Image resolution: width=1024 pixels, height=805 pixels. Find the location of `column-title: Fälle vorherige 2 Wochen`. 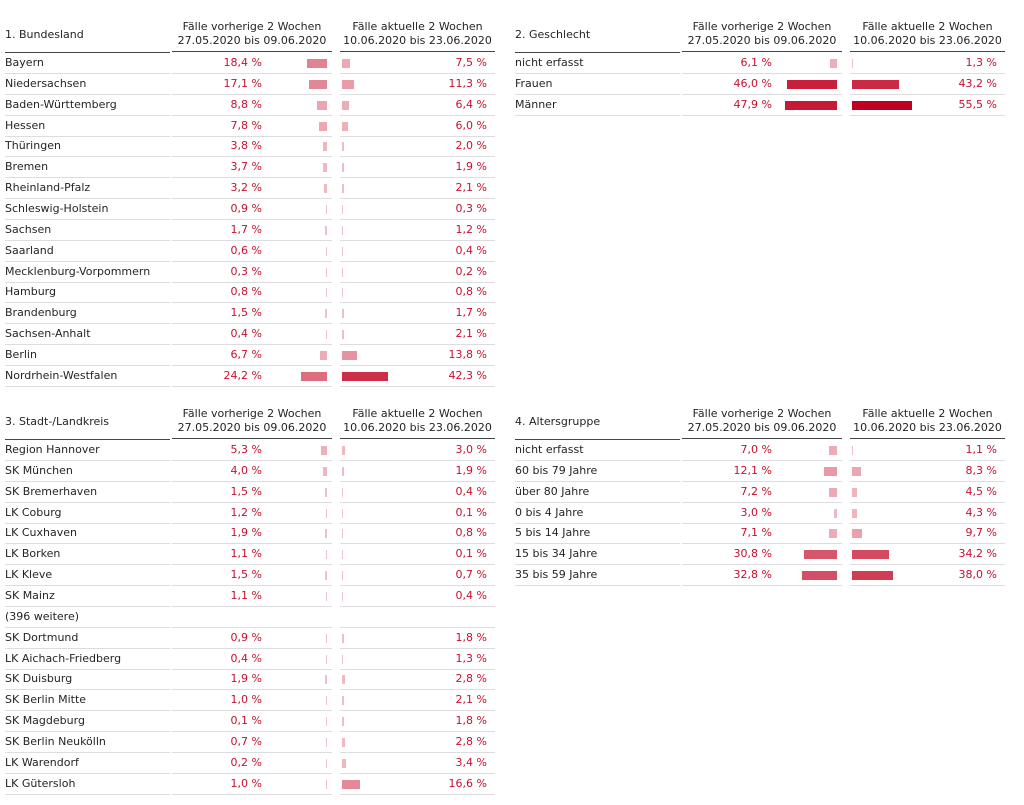

column-title: Fälle vorherige 2 Wochen is located at coordinates (762, 26).